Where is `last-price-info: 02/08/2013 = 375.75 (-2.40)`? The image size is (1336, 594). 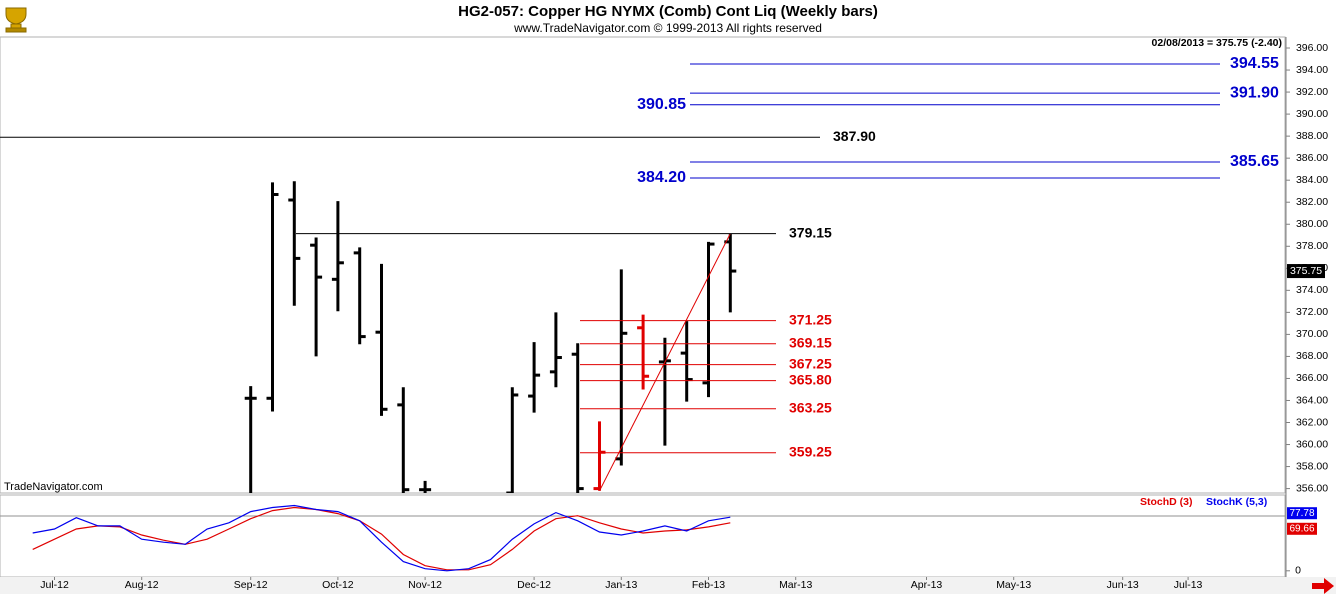
last-price-info: 02/08/2013 = 375.75 (-2.40) is located at coordinates (1217, 43).